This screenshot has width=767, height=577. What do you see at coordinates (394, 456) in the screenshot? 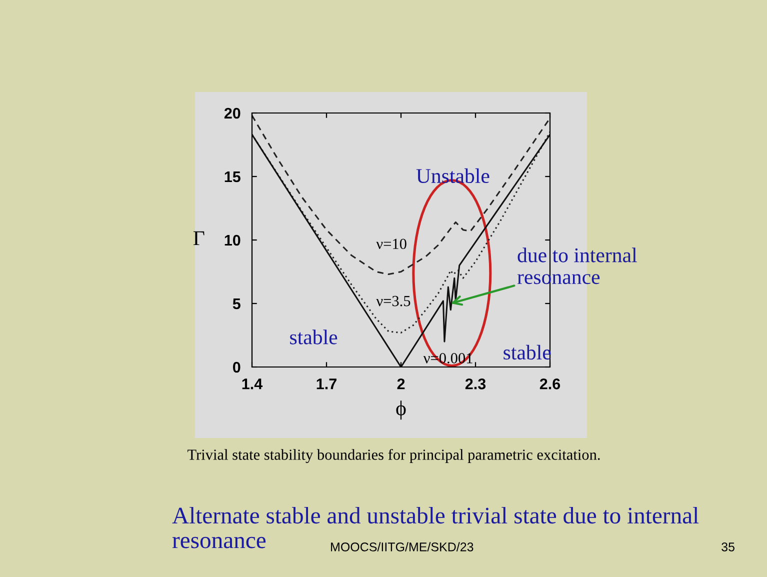
I see `text: Trivial state stability boundaries for principal parametric excitation.` at bounding box center [394, 456].